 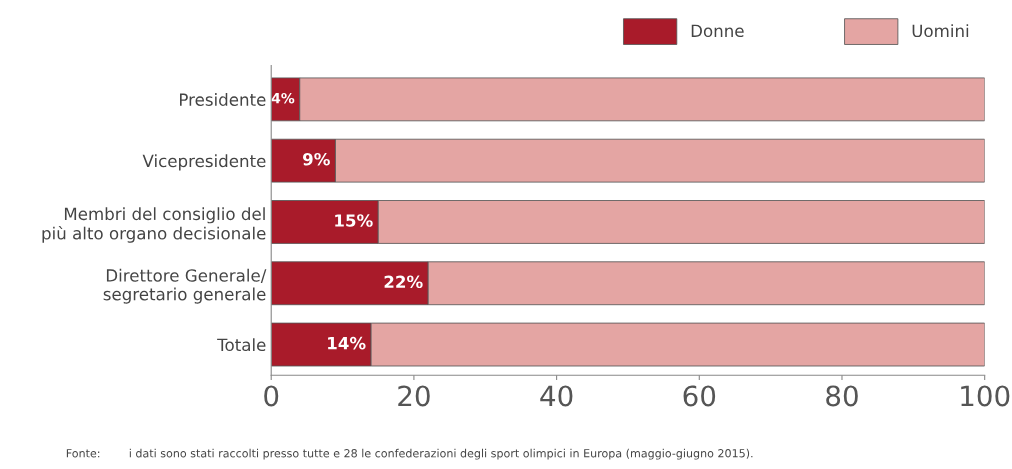 I want to click on y-tick-label: Vicepresidente, so click(x=204, y=162).